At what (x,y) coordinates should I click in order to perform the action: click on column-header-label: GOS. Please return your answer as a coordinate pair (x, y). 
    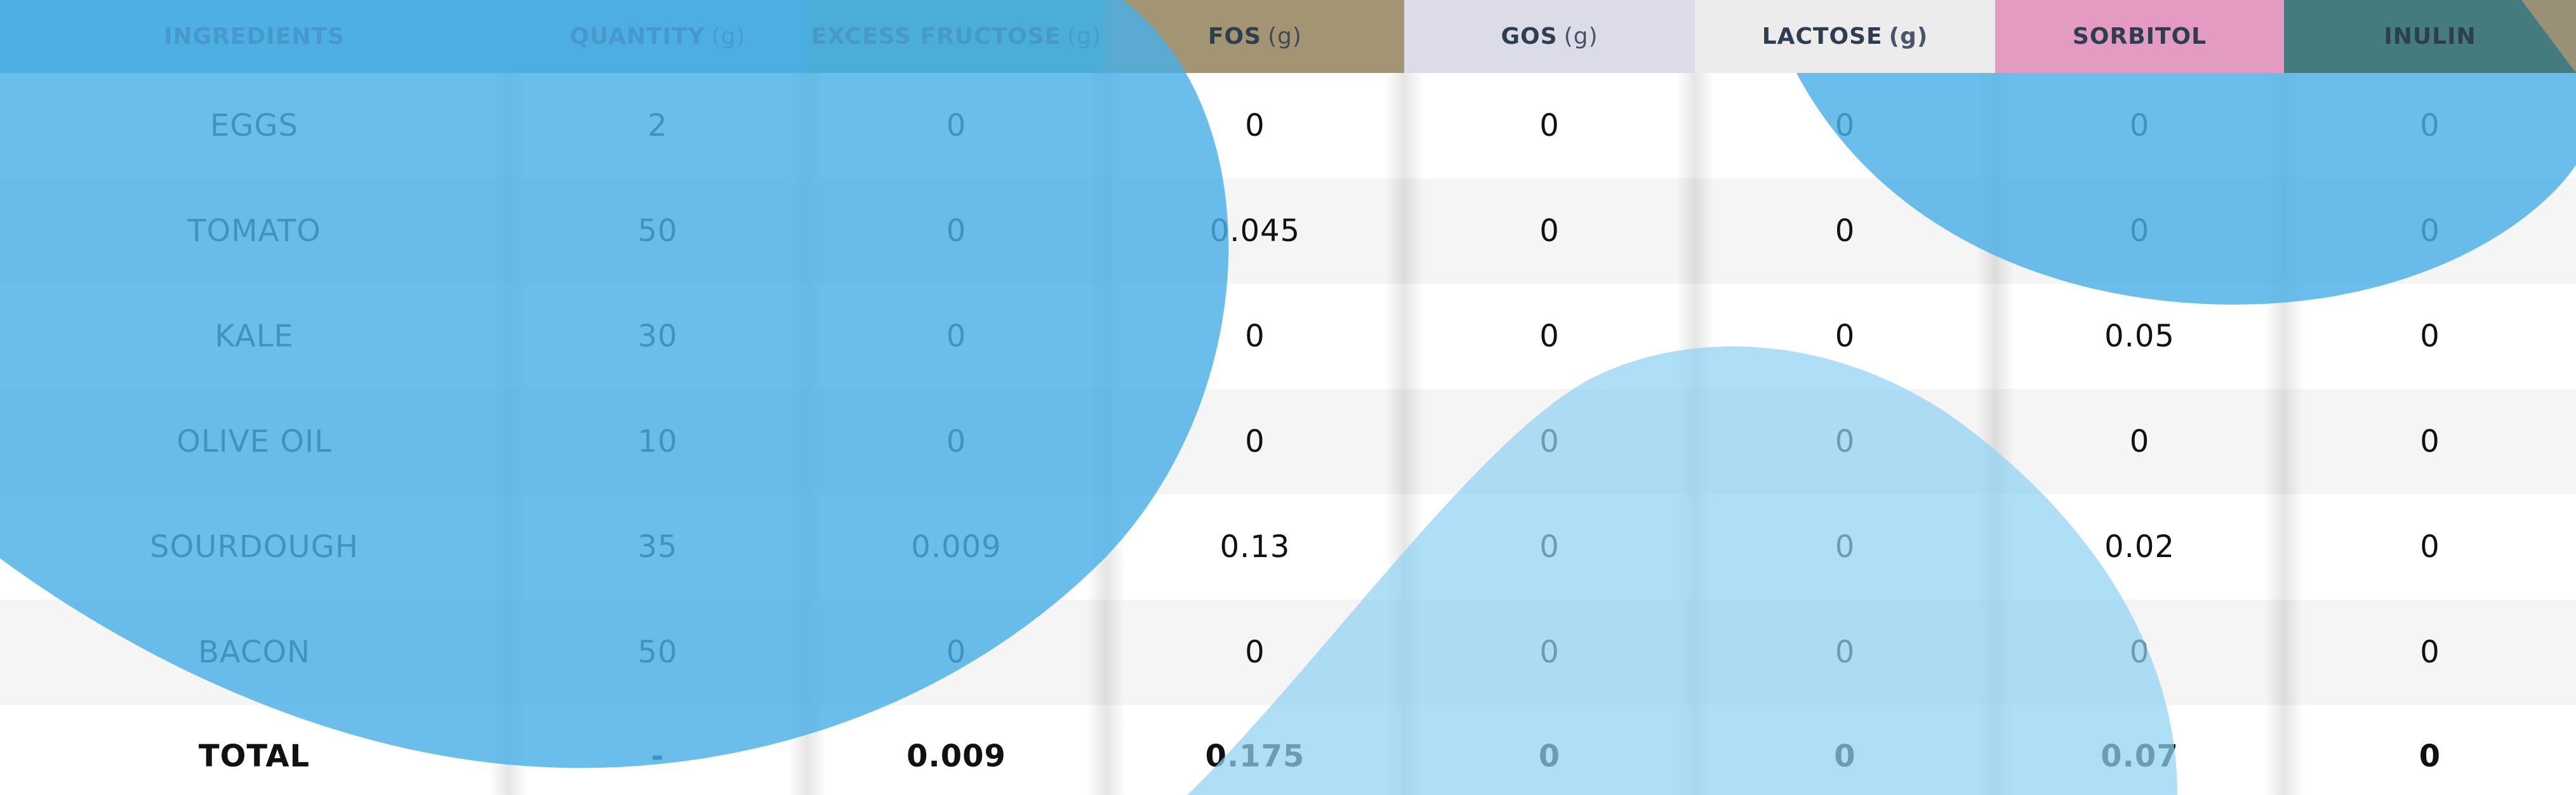
    Looking at the image, I should click on (1529, 36).